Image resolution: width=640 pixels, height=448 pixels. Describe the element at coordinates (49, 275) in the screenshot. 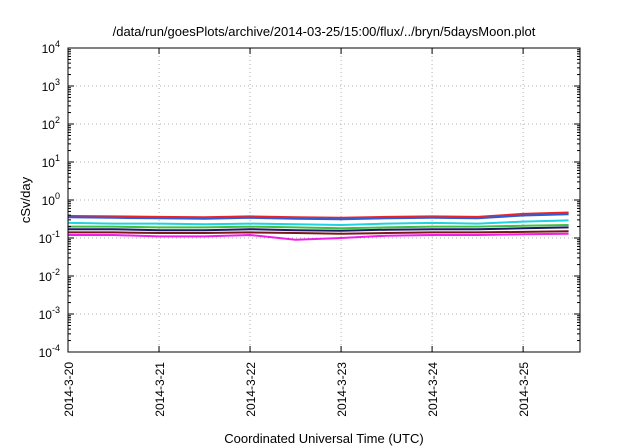

I see `y-tick-label: 10⁻²` at that location.